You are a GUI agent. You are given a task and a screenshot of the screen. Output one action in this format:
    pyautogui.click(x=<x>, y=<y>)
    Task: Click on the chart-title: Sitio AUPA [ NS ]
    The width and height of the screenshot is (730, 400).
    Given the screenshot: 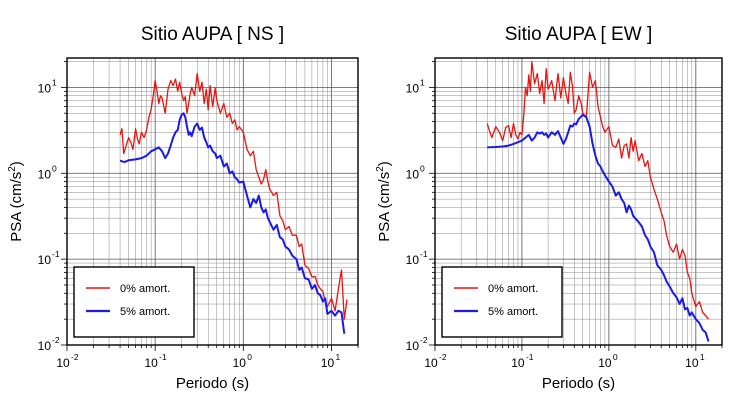 What is the action you would take?
    pyautogui.click(x=212, y=34)
    